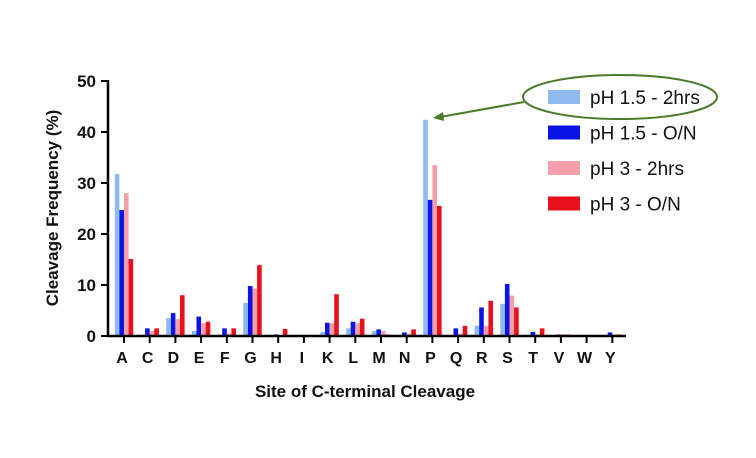 The image size is (756, 458). What do you see at coordinates (353, 358) in the screenshot?
I see `x-tick-label: L` at bounding box center [353, 358].